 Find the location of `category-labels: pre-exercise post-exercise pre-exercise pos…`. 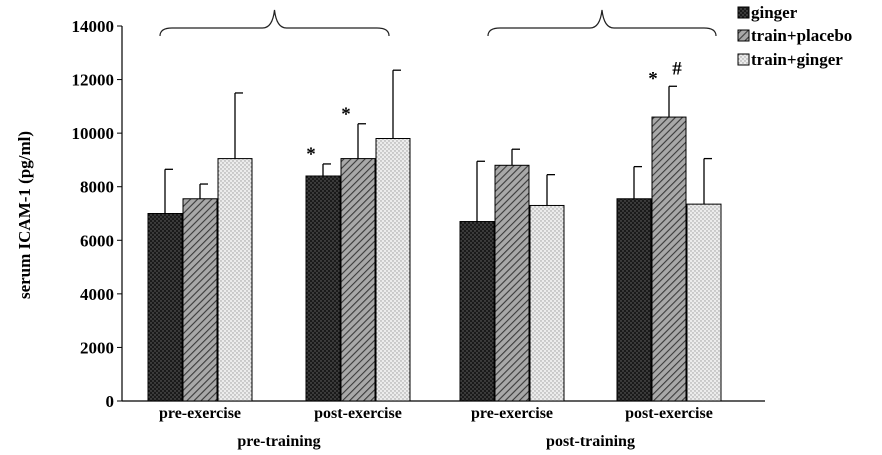

category-labels: pre-exercise post-exercise pre-exercise pos… is located at coordinates (436, 427).